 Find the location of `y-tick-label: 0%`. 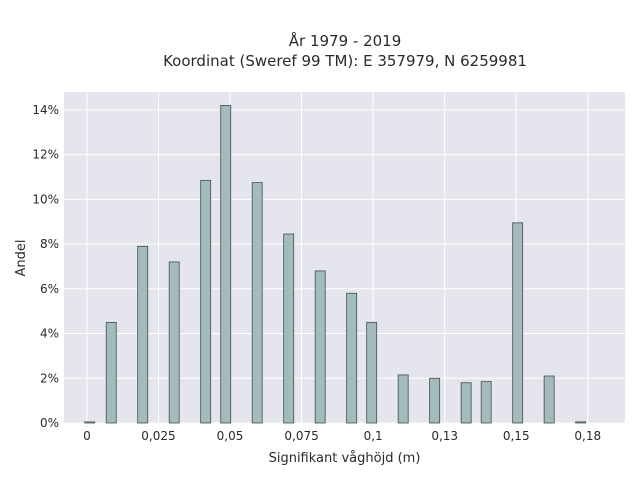

y-tick-label: 0% is located at coordinates (49, 423).